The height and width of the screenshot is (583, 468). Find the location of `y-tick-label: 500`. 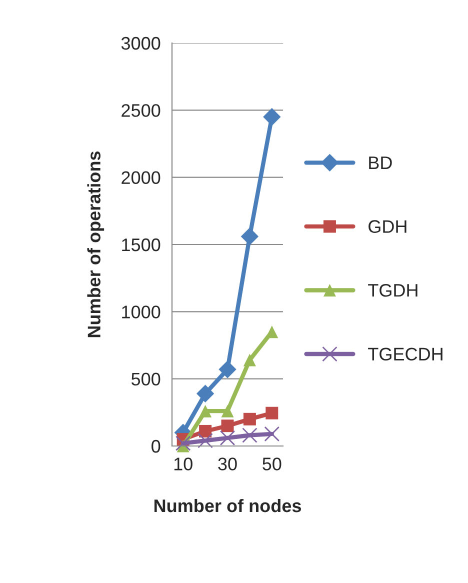

y-tick-label: 500 is located at coordinates (145, 379).